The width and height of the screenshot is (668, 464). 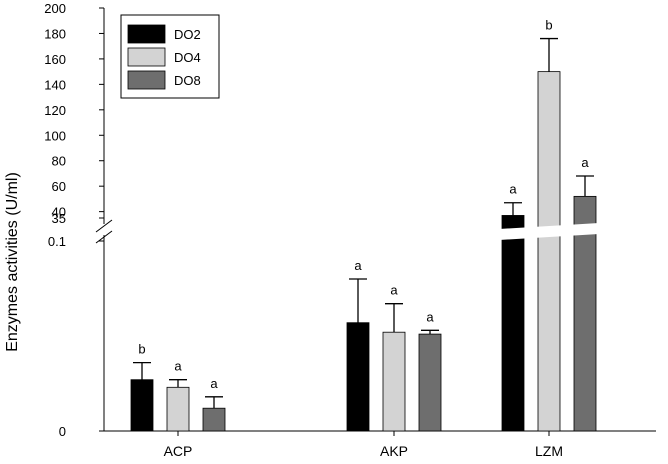 I want to click on x-tick-label: ACP, so click(x=178, y=451).